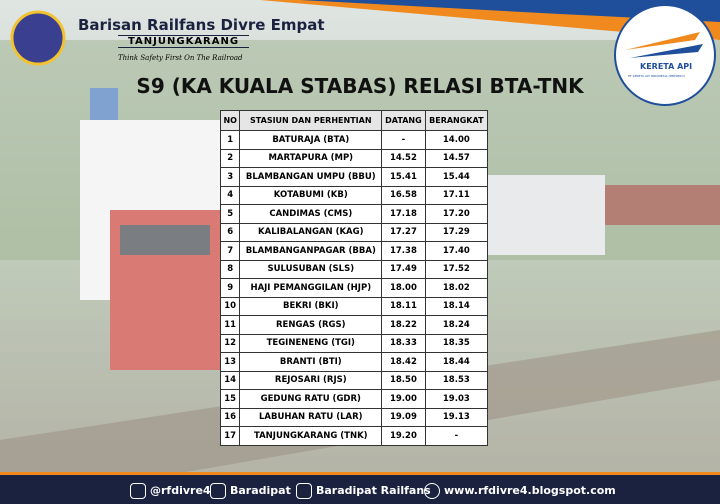  What do you see at coordinates (456, 288) in the screenshot?
I see `table-cell: 18.02` at bounding box center [456, 288].